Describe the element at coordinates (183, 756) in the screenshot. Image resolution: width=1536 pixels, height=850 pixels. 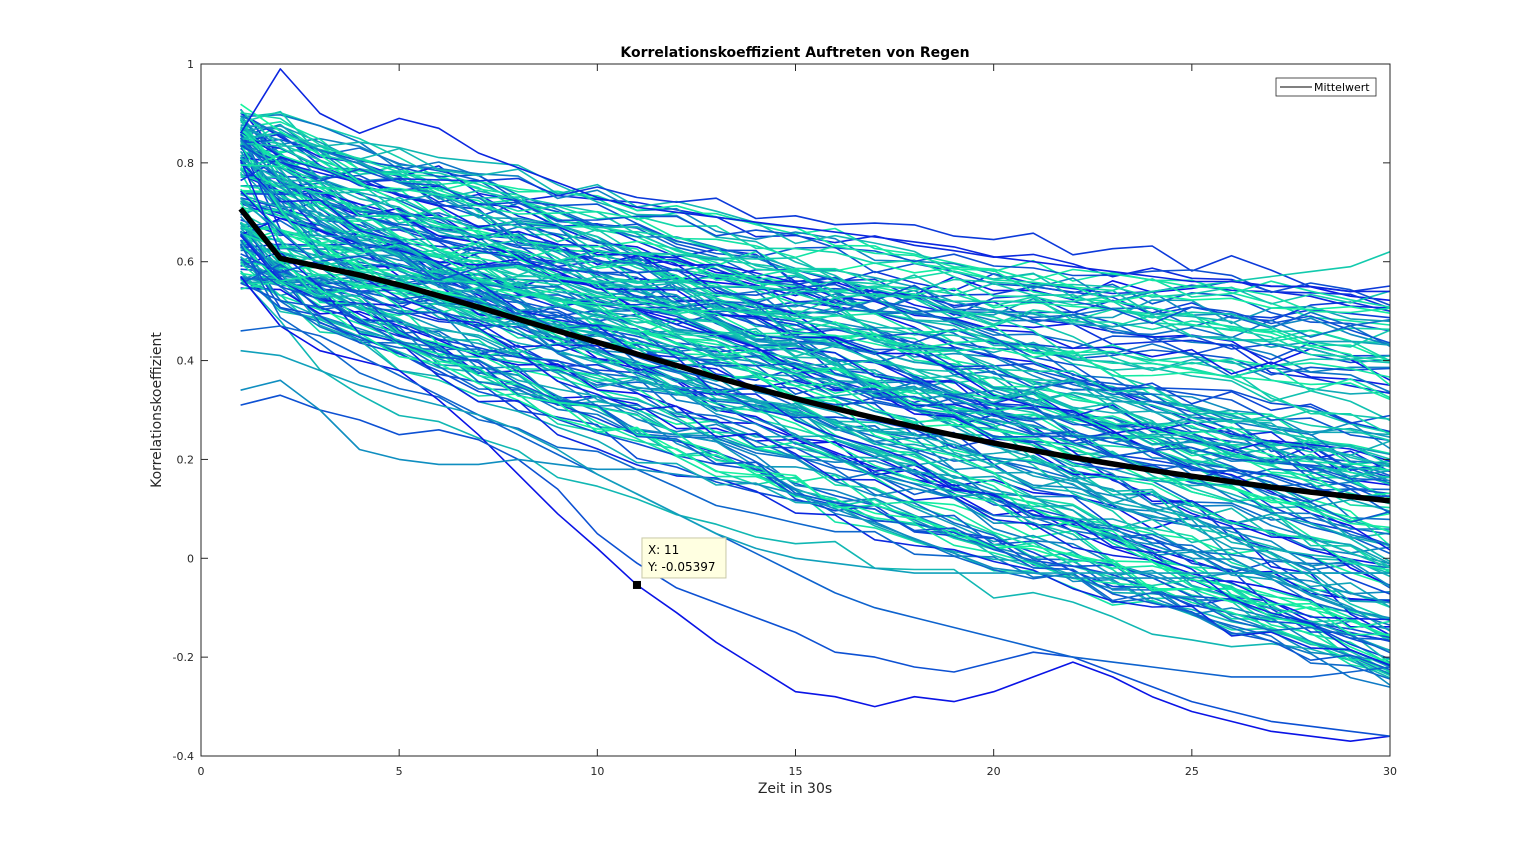
I see `y-tick-label: -0.4` at that location.